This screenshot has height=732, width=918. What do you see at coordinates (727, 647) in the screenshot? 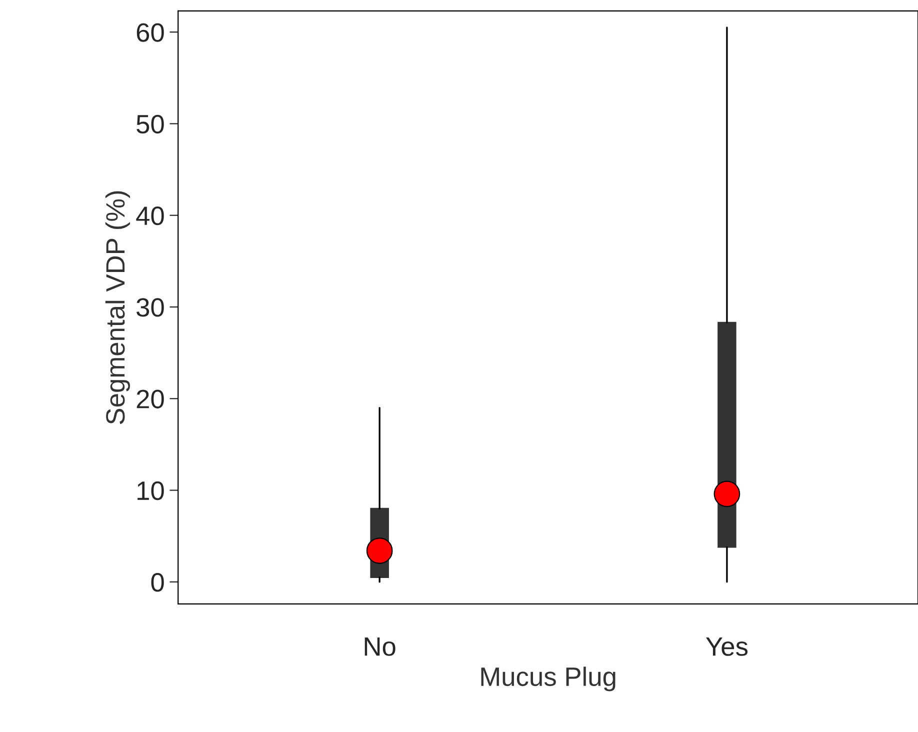
I see `x-tick-label: Yes` at bounding box center [727, 647].